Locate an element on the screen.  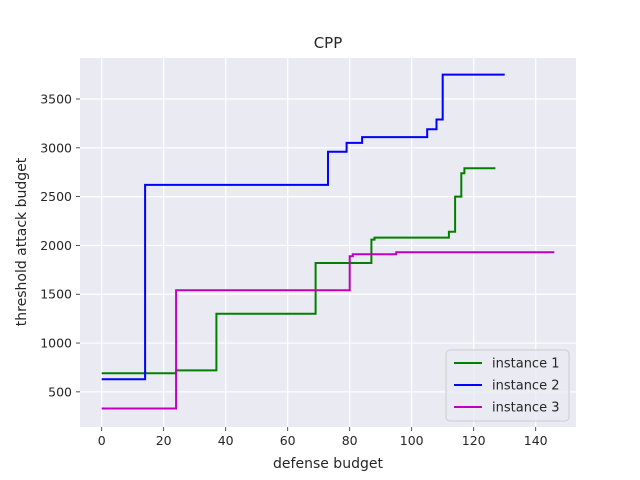
y-axis-label: threshold attack budget is located at coordinates (22, 241).